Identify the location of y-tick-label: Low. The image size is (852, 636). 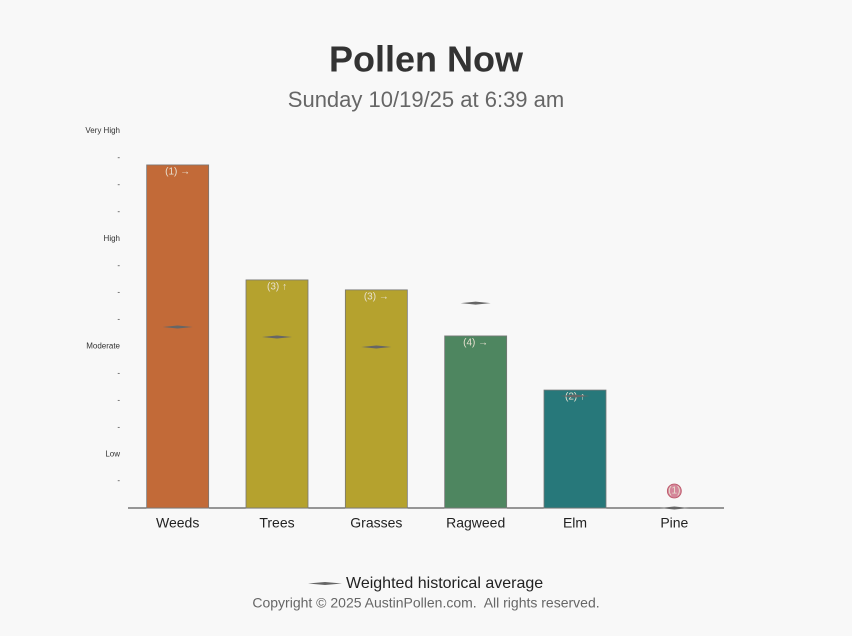
(112, 453).